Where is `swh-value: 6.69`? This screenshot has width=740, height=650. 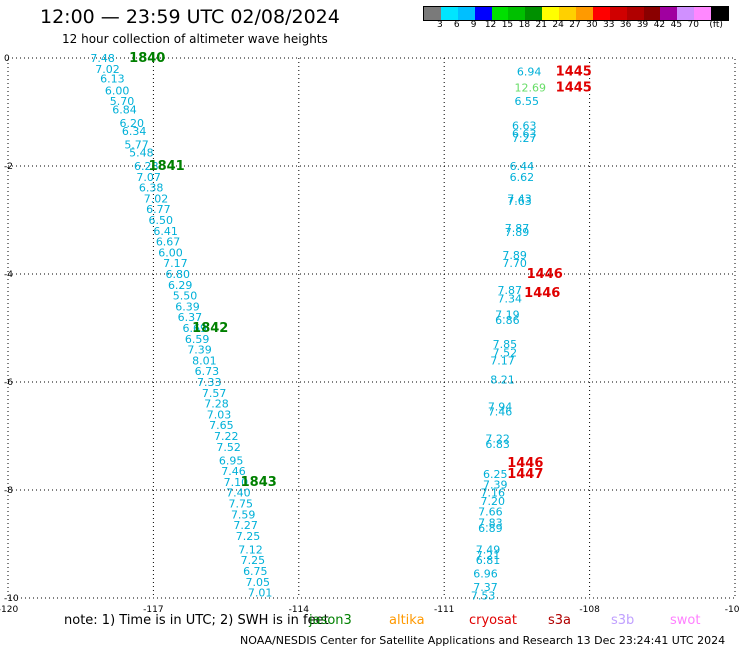
swh-value: 6.69 is located at coordinates (194, 328).